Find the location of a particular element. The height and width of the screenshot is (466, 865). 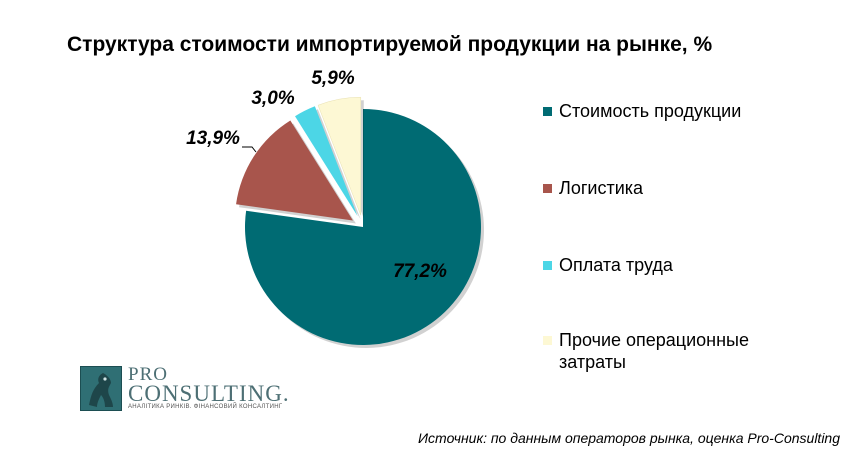

legend-label: Стоимость продукции is located at coordinates (650, 111).